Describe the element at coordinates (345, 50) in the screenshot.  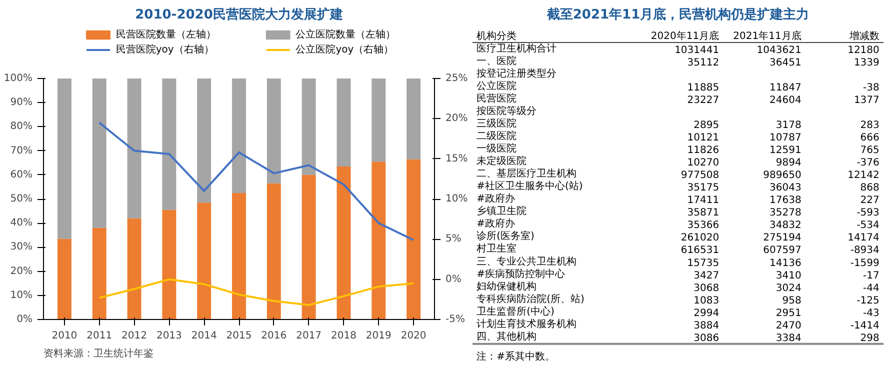
I see `legend-label: 公立医院yoy（右轴）` at that location.